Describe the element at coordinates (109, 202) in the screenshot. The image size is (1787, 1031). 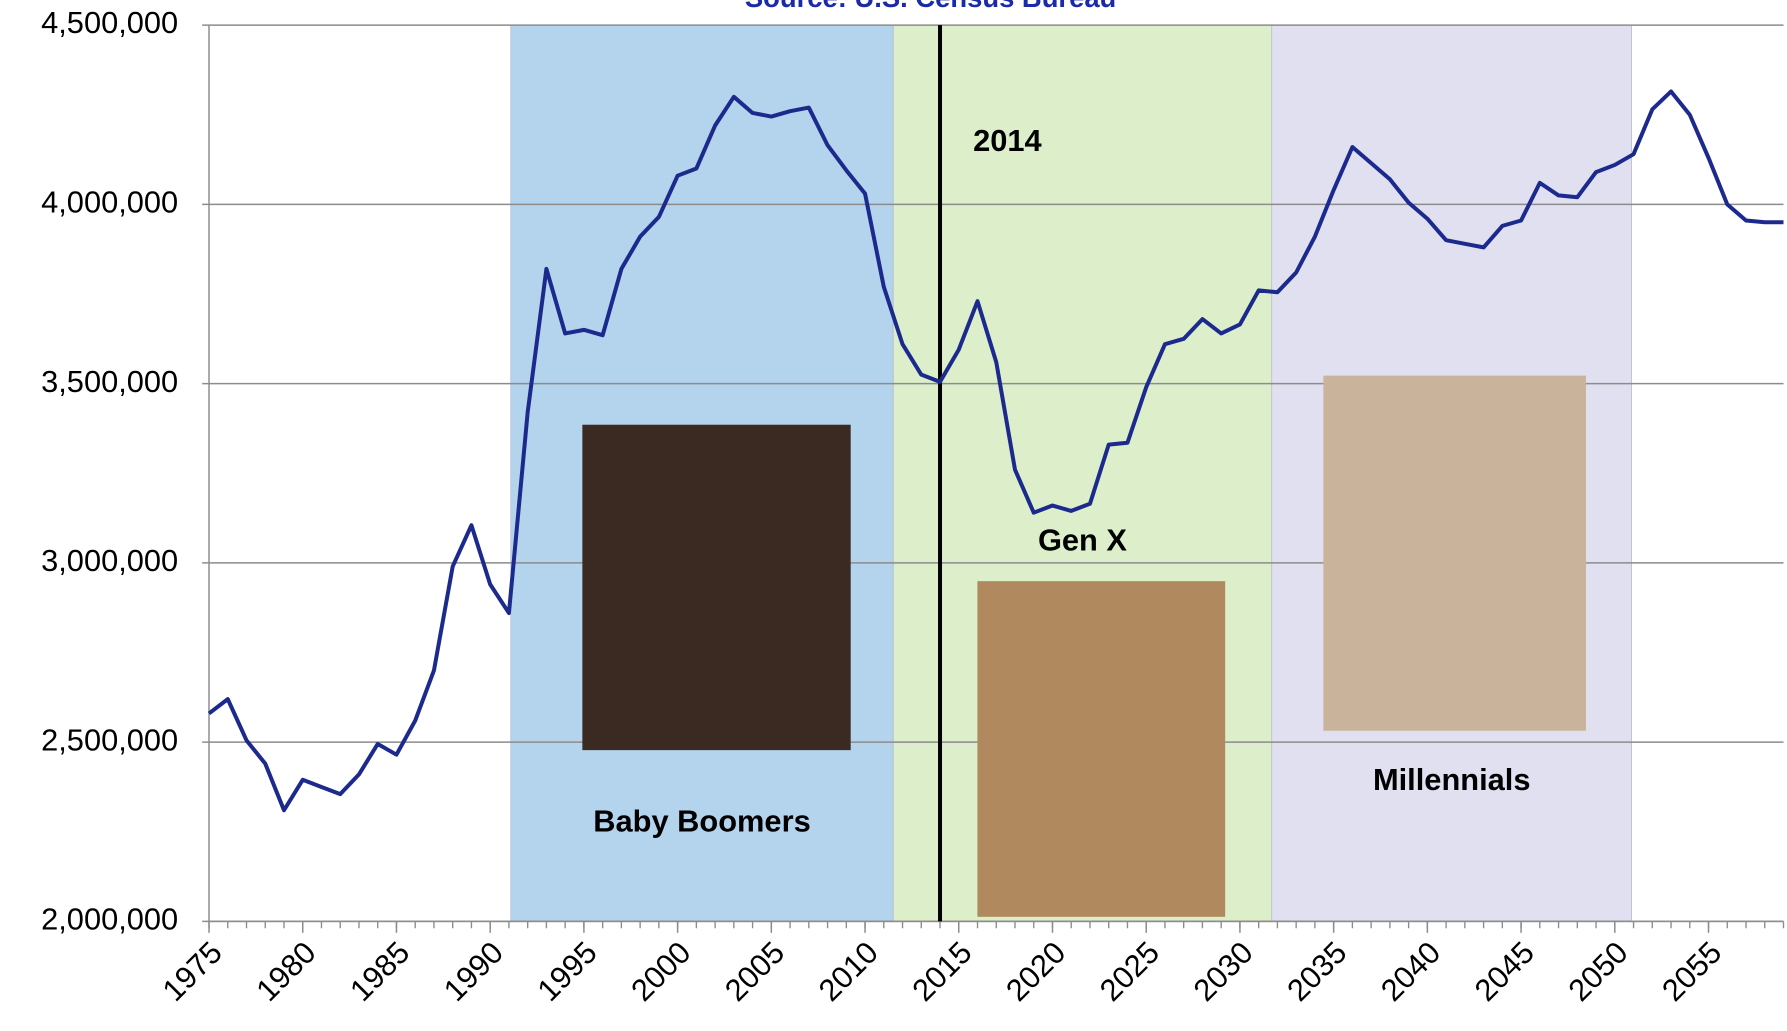
I see `y-tick-label: 4,000,000` at that location.